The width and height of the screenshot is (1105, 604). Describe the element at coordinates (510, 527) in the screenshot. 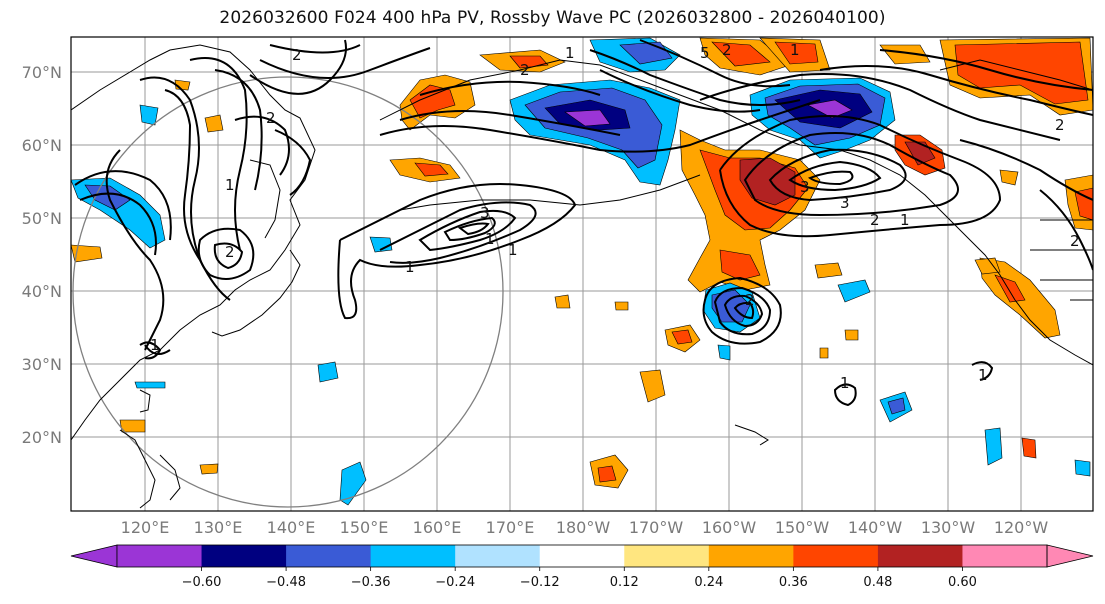

I see `lon-label: 170°E` at that location.